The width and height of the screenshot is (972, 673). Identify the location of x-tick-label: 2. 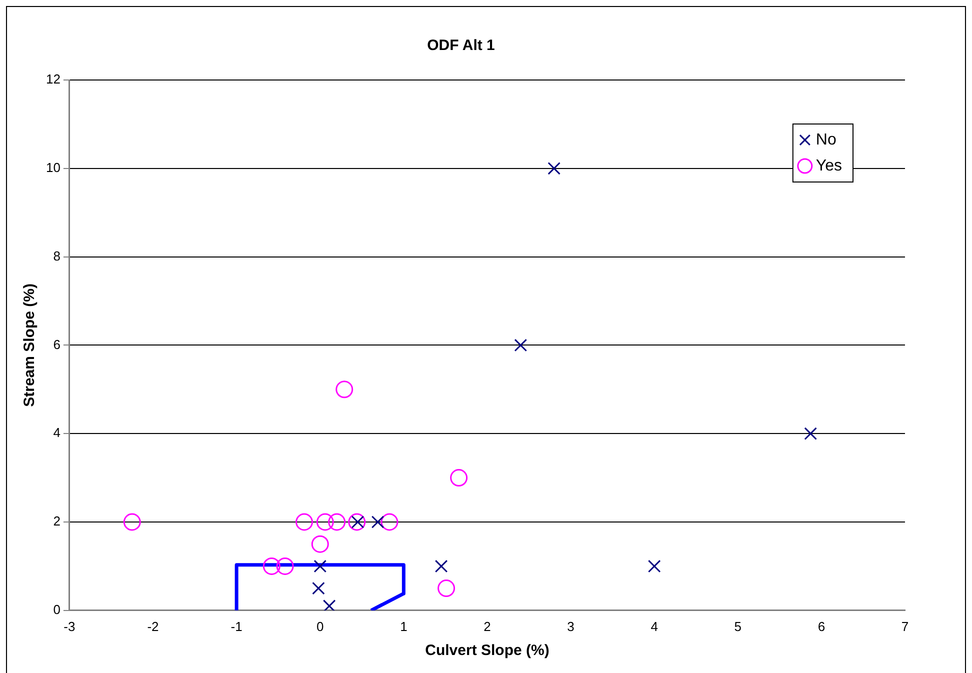
(487, 626).